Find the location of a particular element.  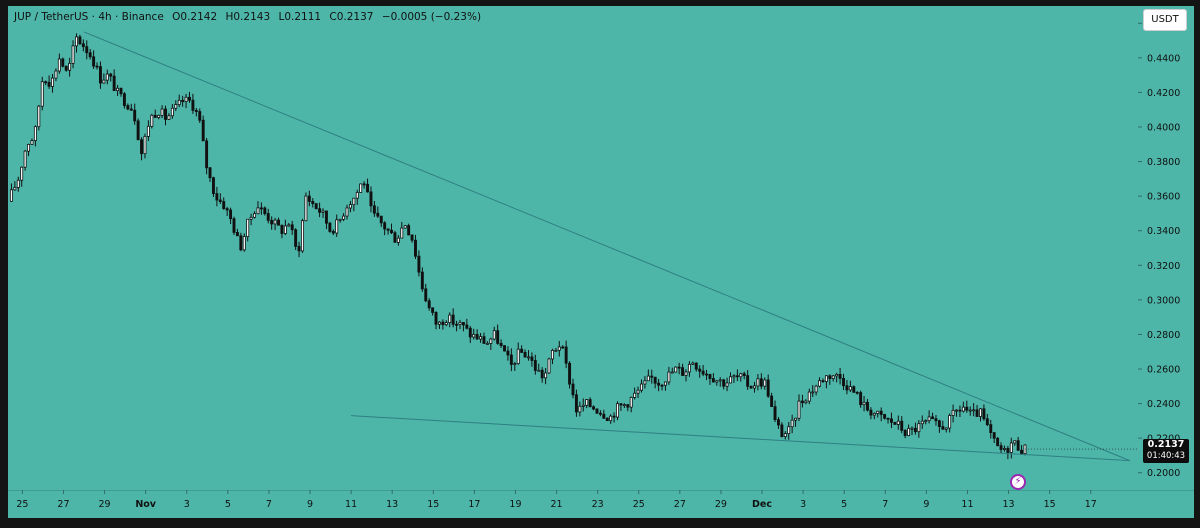

high-value: H0.2143 is located at coordinates (248, 17).